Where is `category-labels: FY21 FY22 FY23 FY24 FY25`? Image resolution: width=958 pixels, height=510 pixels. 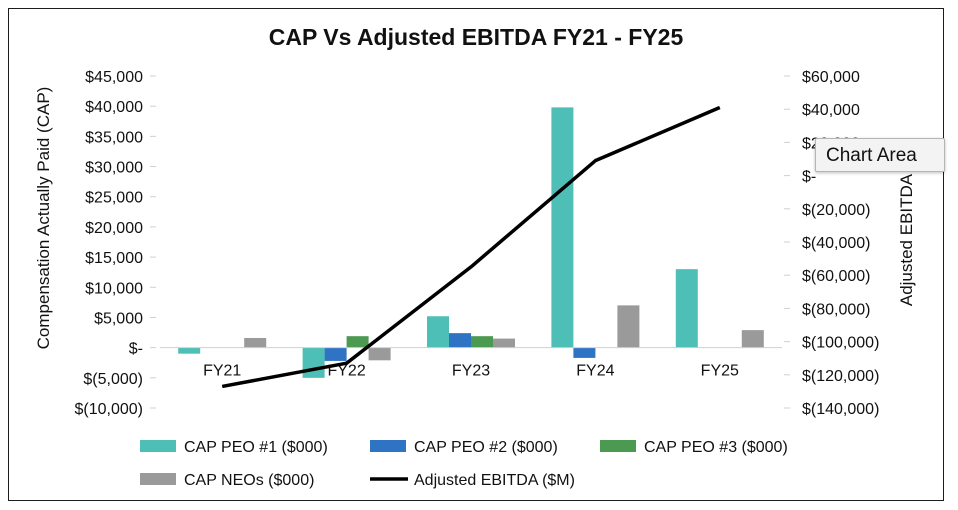 category-labels: FY21 FY22 FY23 FY24 FY25 is located at coordinates (471, 371).